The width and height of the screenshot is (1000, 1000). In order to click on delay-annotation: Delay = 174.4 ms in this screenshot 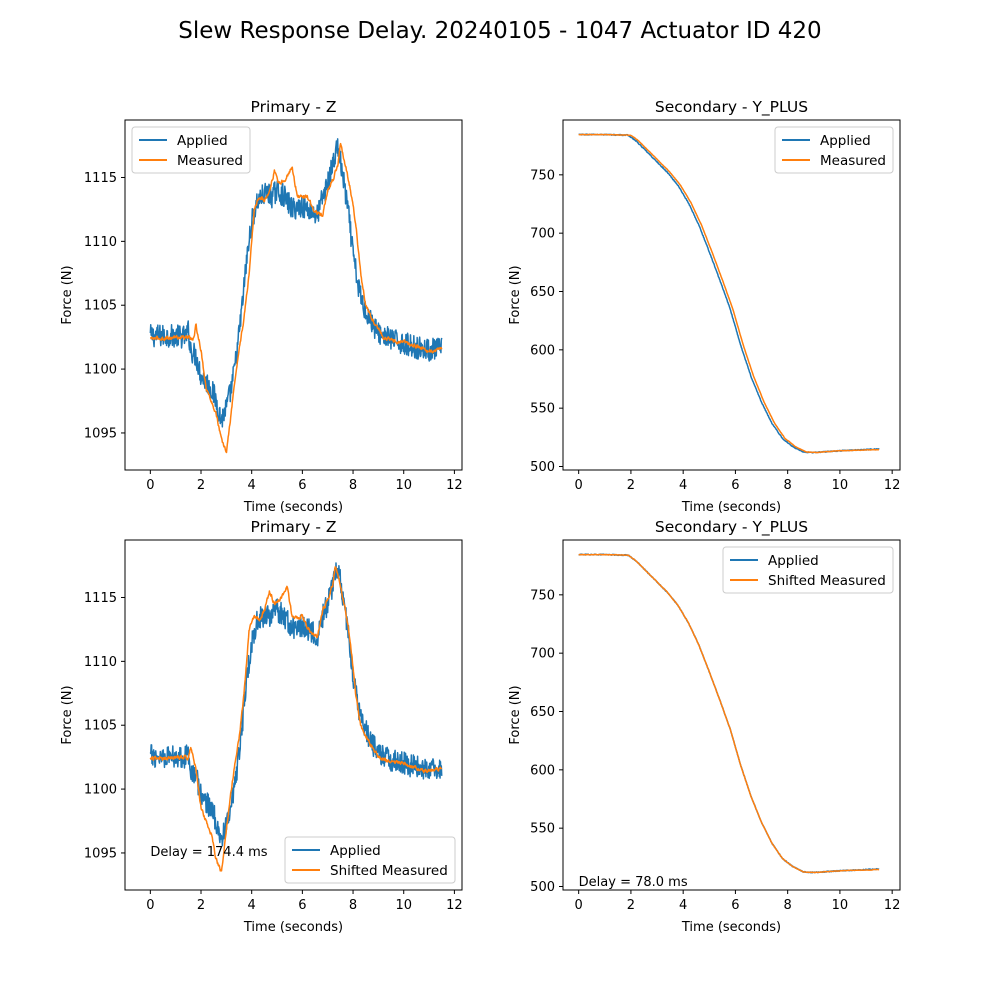, I will do `click(208, 852)`.